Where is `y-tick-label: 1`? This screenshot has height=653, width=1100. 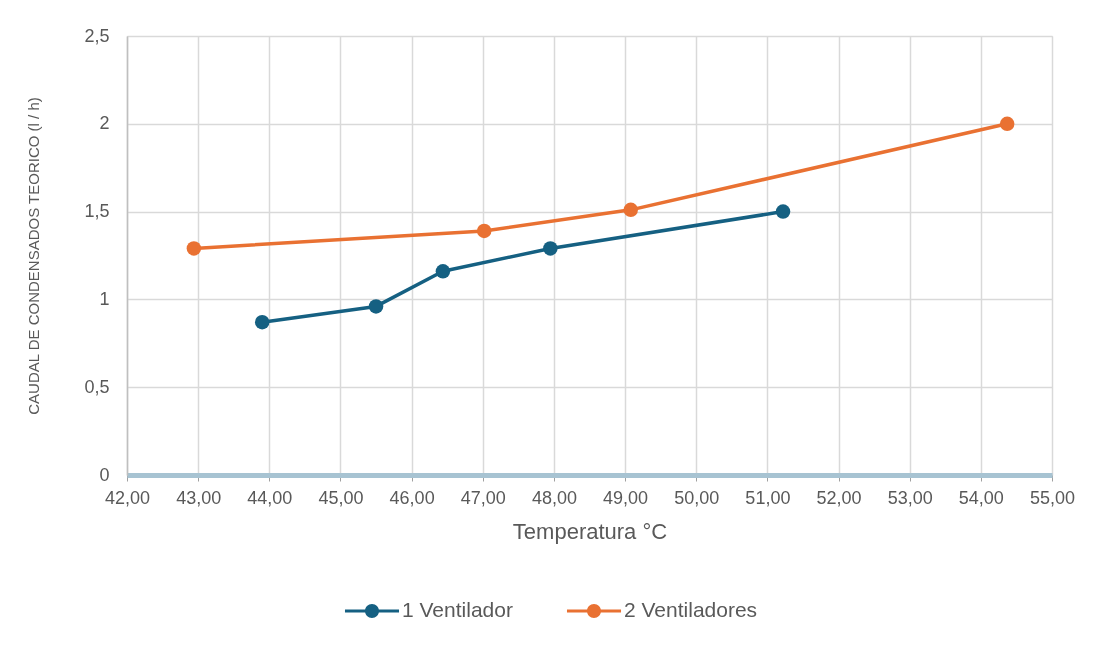
y-tick-label: 1 is located at coordinates (104, 298).